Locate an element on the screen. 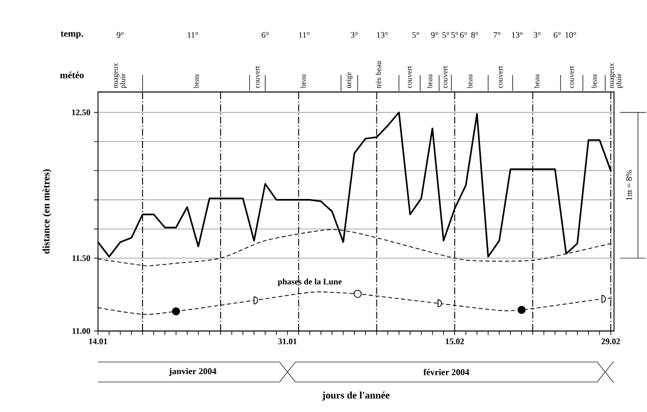  text: 1m = 8% is located at coordinates (629, 185).